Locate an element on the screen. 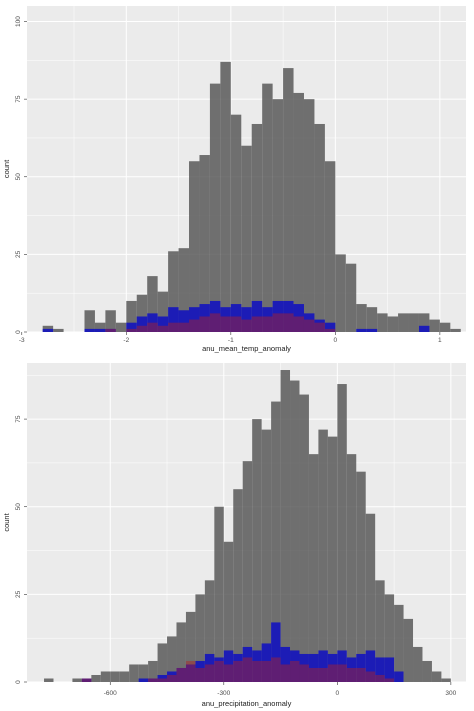  y-axis-title: count is located at coordinates (6, 168).